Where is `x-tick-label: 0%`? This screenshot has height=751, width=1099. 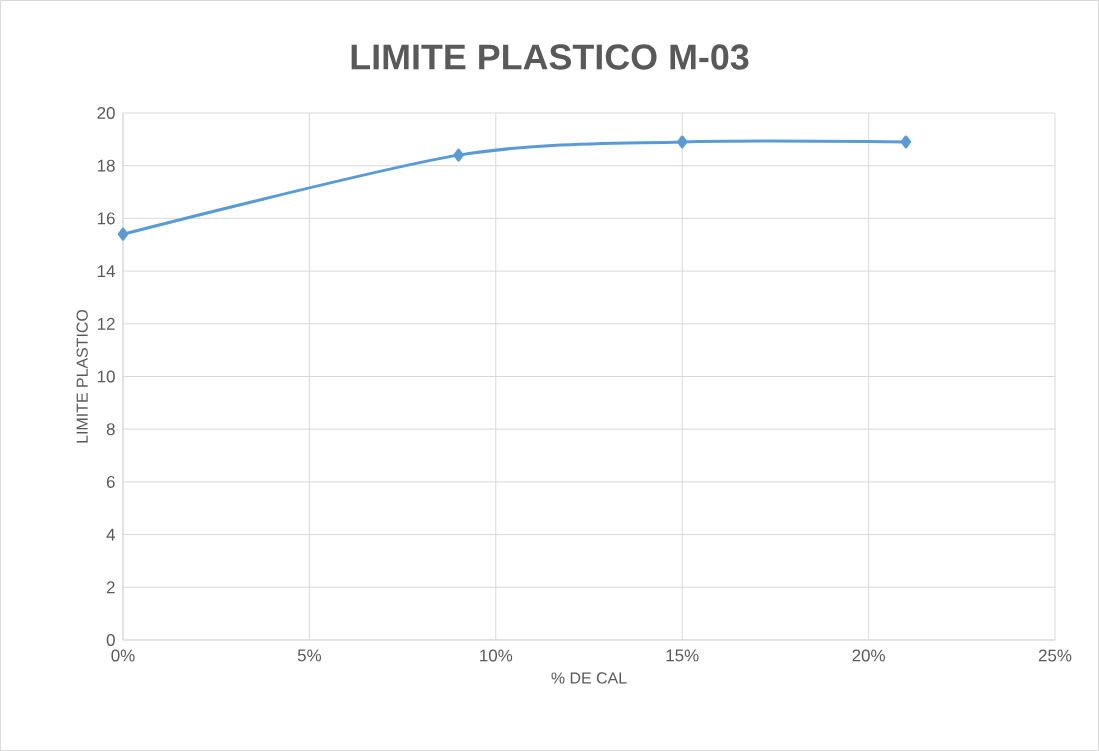
x-tick-label: 0% is located at coordinates (123, 655).